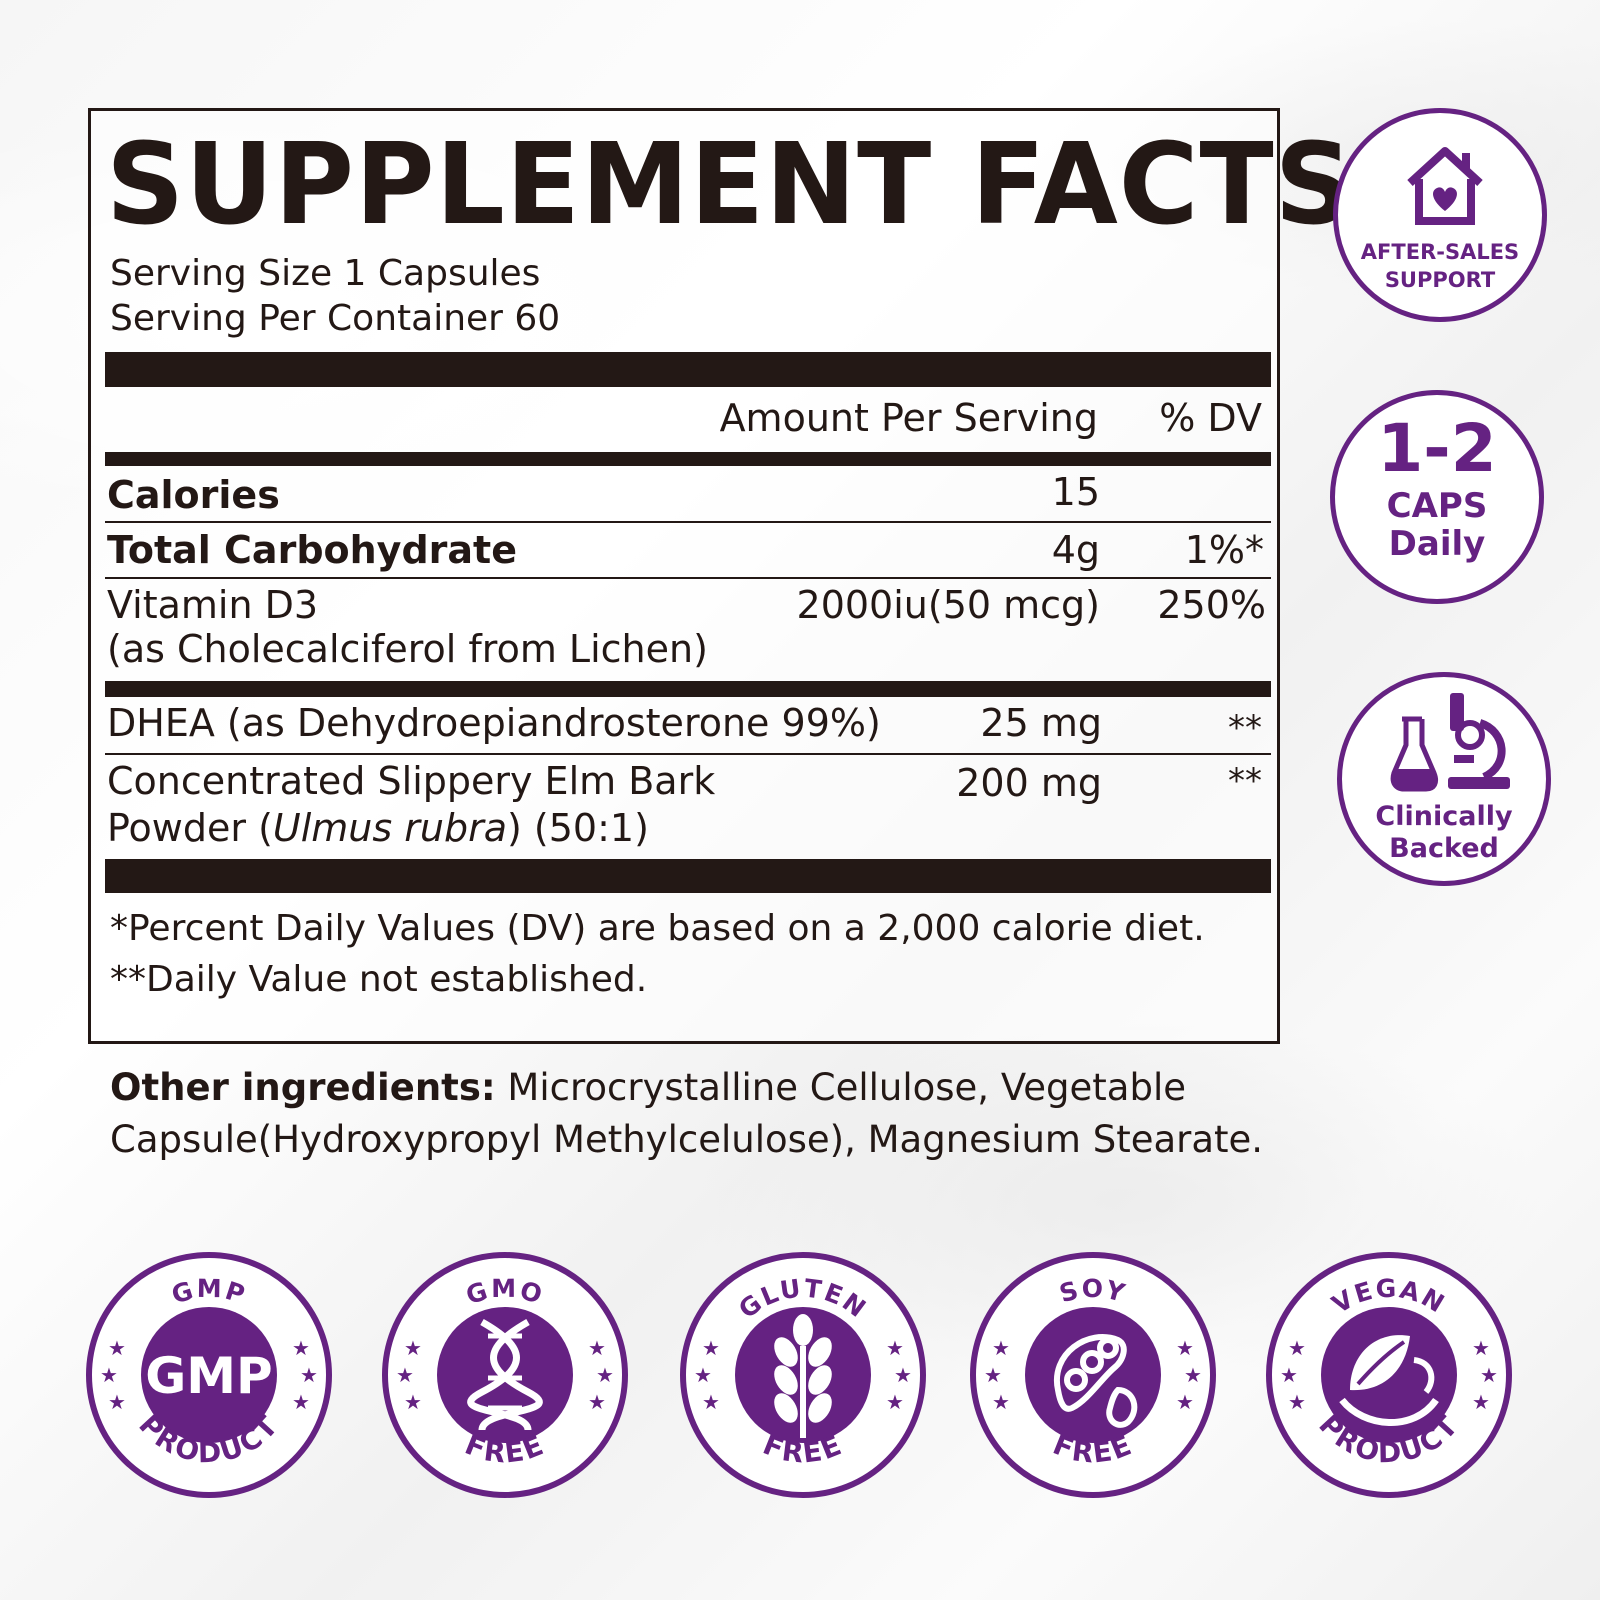  I want to click on servings-per-container: Serving Per Container 60, so click(335, 318).